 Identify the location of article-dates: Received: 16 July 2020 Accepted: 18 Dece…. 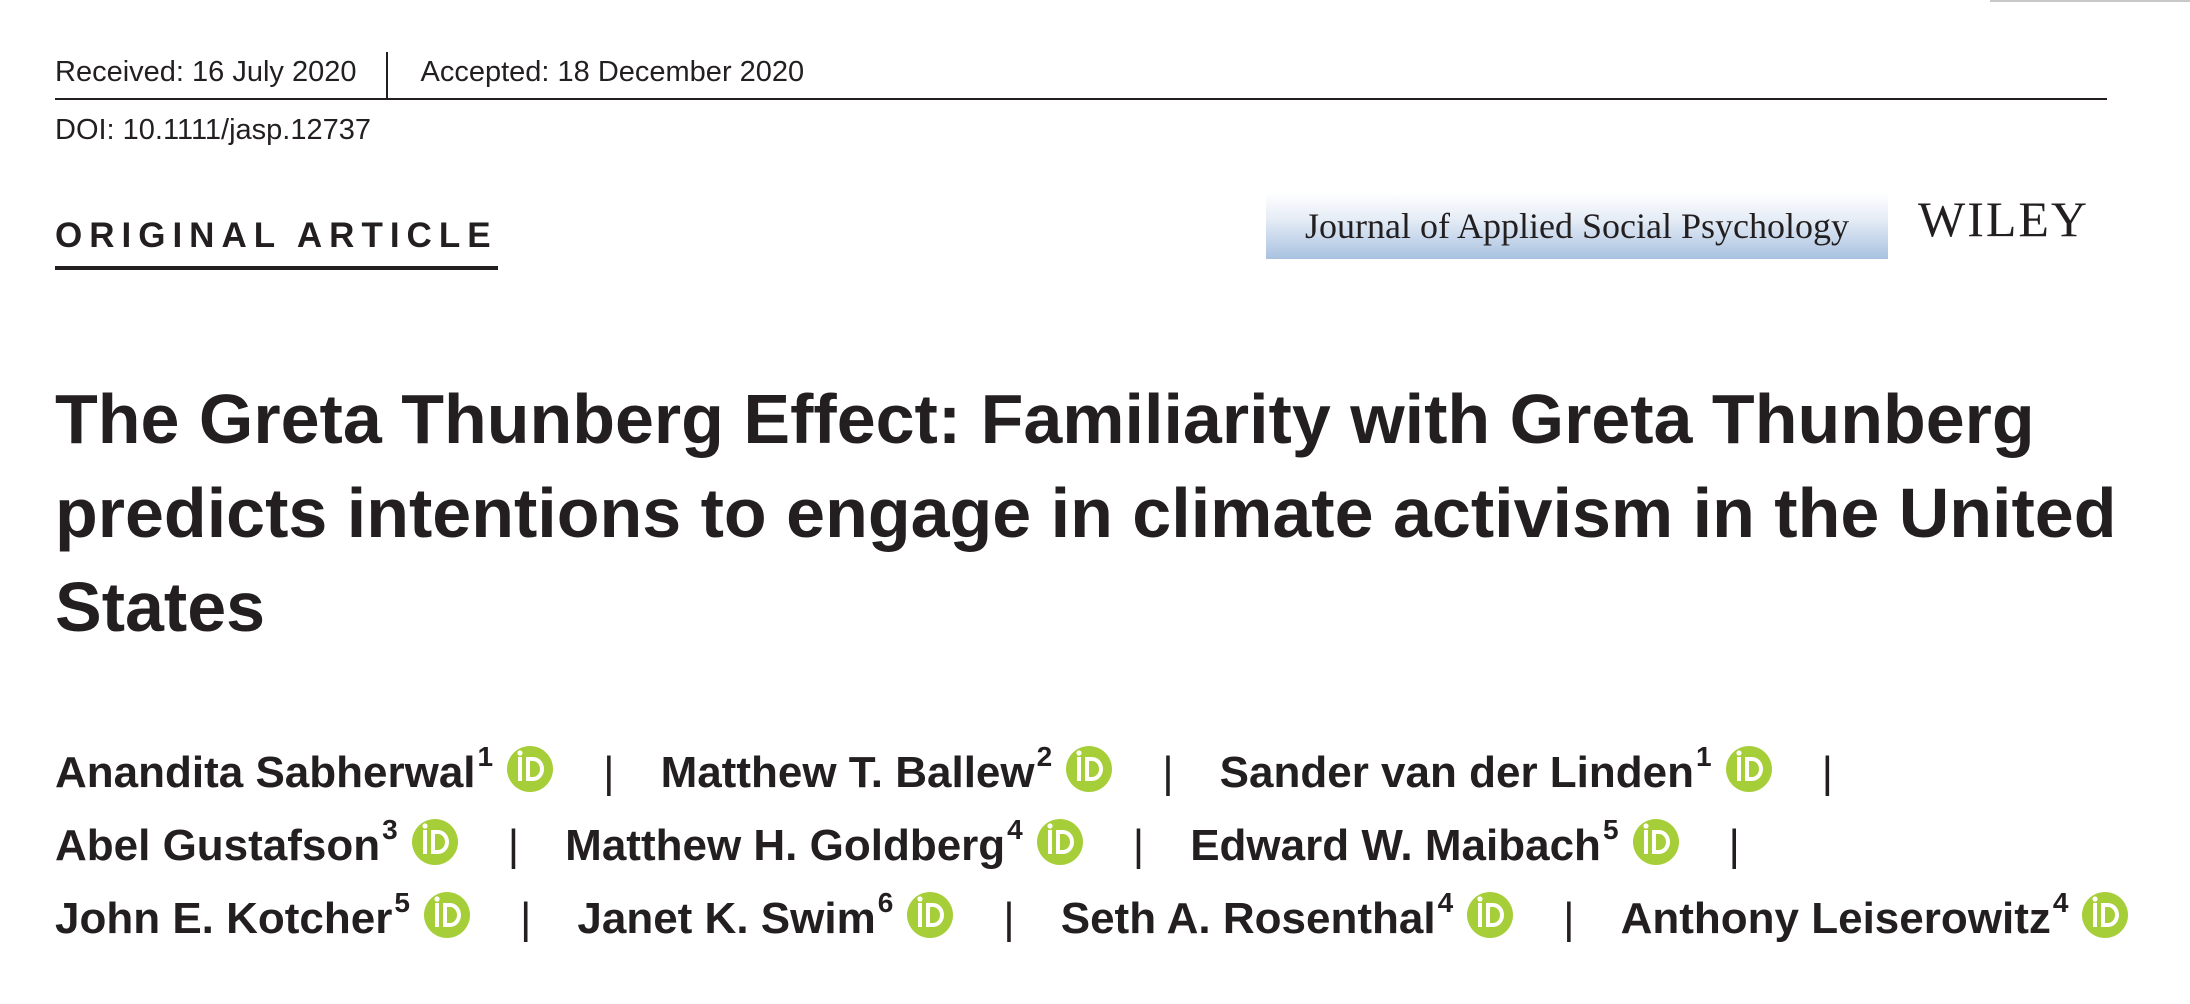
(1081, 76).